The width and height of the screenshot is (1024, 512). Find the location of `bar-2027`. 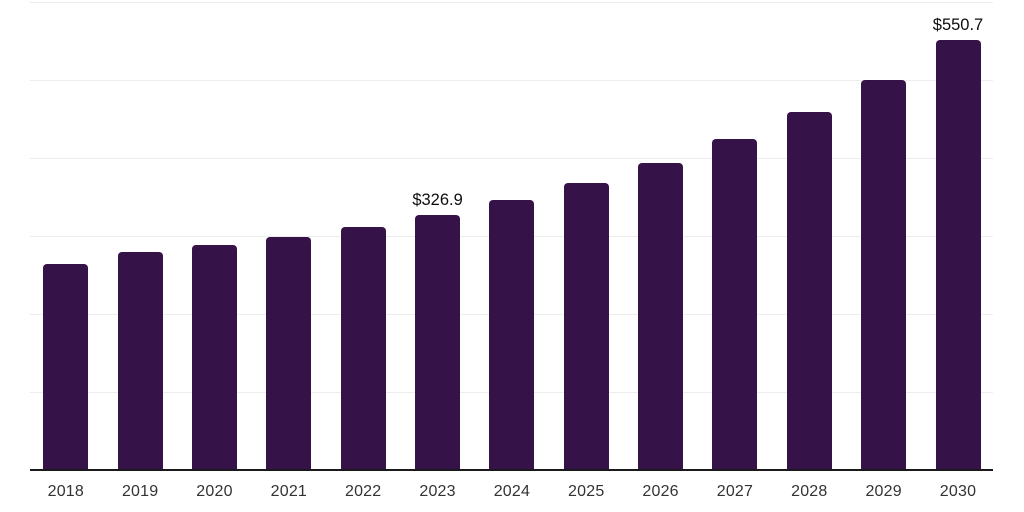

bar-2027 is located at coordinates (735, 304).